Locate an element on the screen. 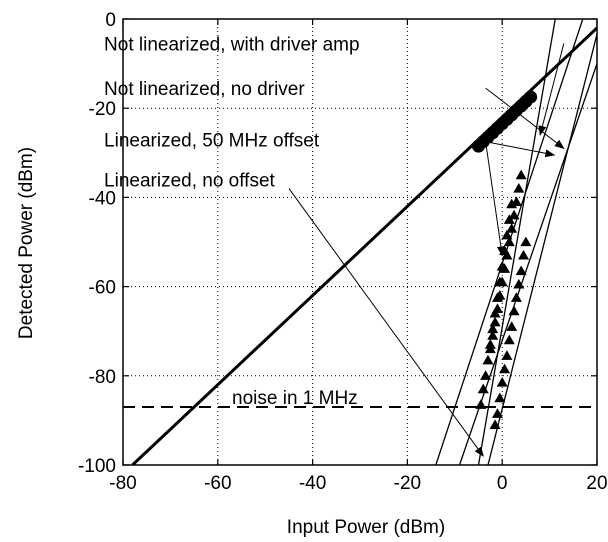 Image resolution: width=608 pixels, height=542 pixels. data-point-circle is located at coordinates (531, 97).